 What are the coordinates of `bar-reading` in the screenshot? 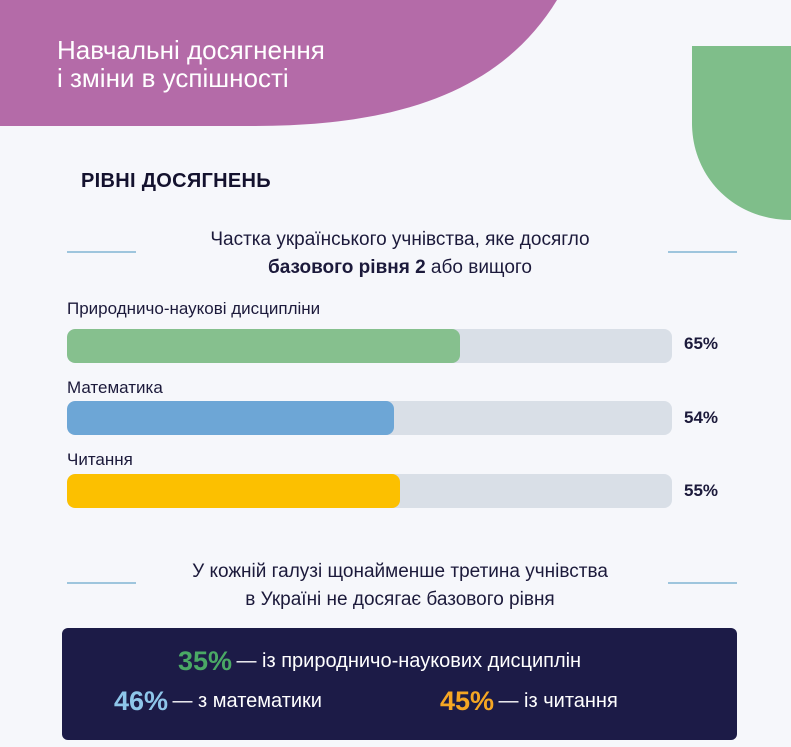 It's located at (233, 491).